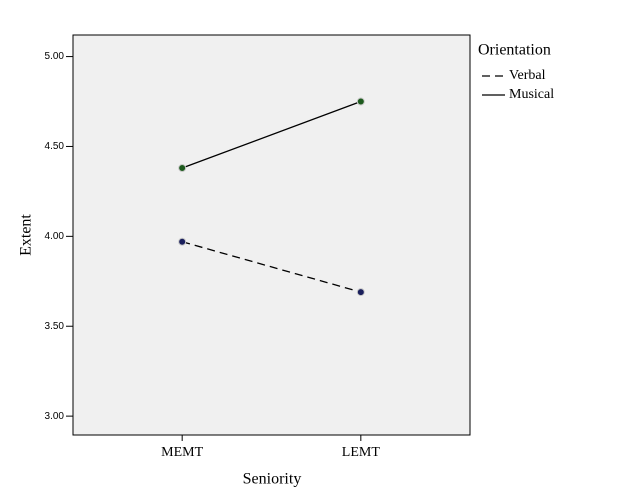 This screenshot has height=504, width=629. What do you see at coordinates (361, 452) in the screenshot?
I see `x-tick-label: LEMT` at bounding box center [361, 452].